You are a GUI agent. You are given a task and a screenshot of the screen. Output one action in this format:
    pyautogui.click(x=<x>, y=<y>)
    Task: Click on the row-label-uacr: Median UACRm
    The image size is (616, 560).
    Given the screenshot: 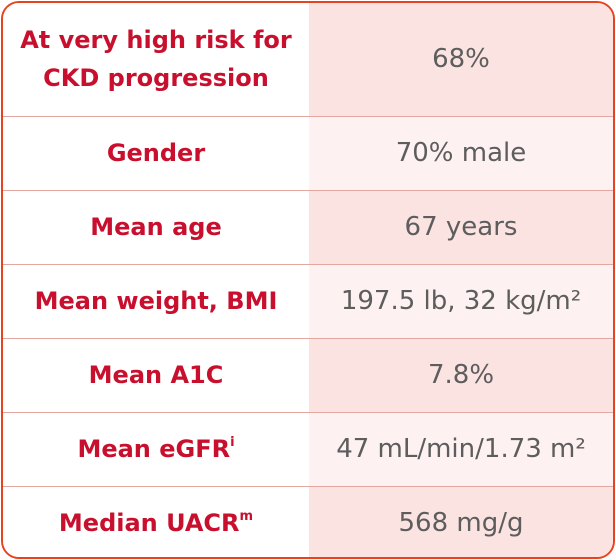 What is the action you would take?
    pyautogui.click(x=156, y=521)
    